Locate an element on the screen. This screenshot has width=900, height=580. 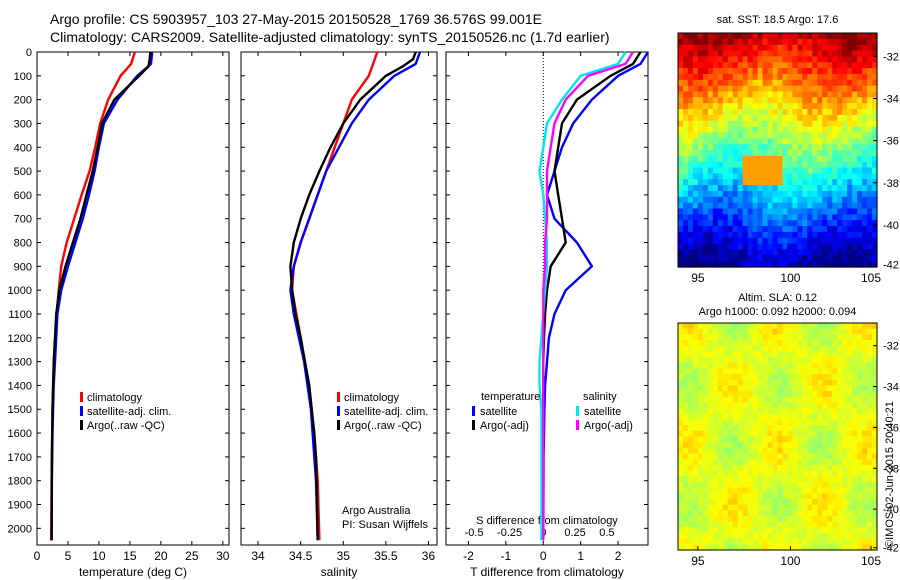
y-tick-label: 1100 is located at coordinates (20, 315).